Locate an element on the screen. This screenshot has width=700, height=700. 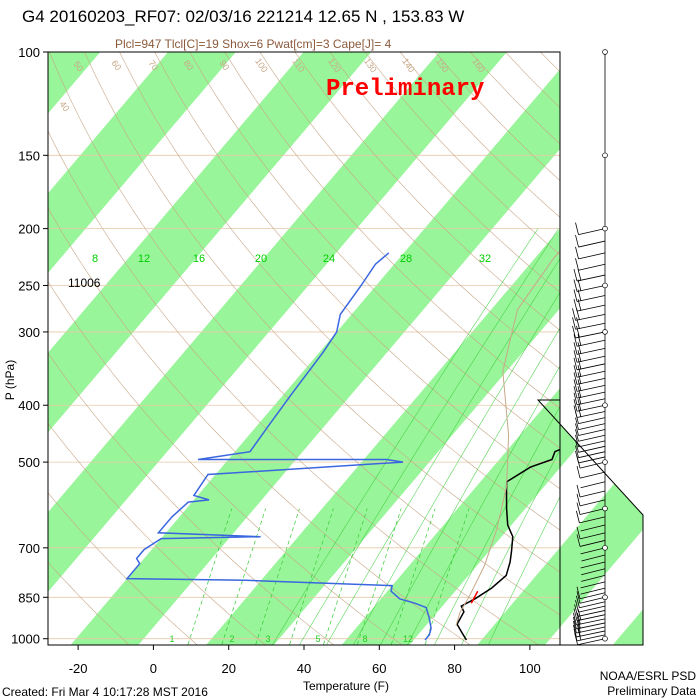
x-tick-label: 0 is located at coordinates (153, 668).